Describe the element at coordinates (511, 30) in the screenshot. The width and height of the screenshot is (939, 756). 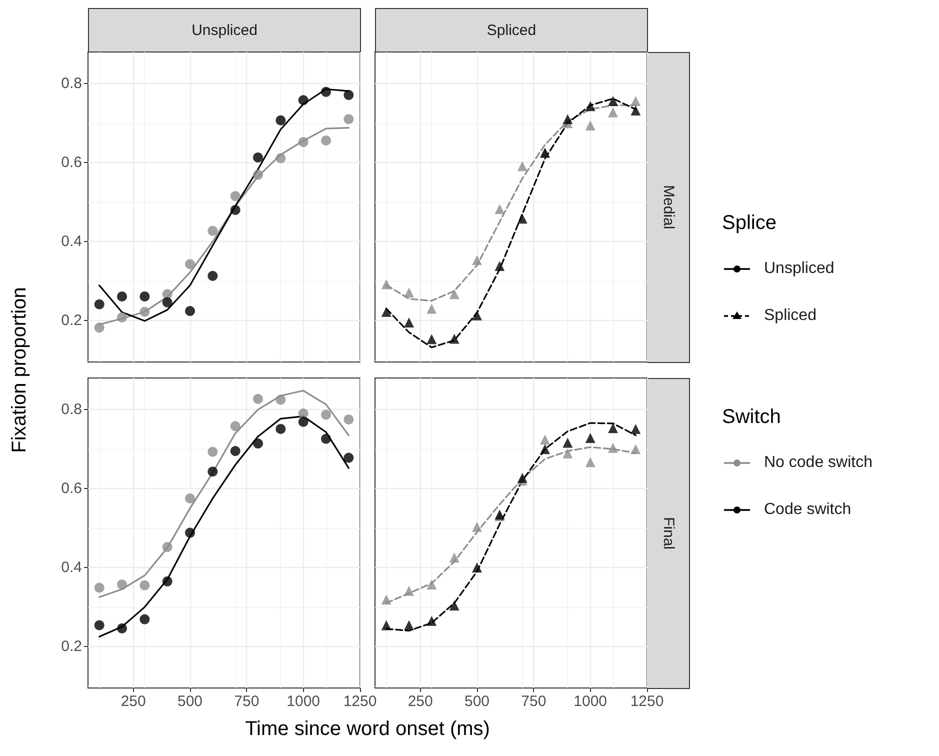
I see `chart-title: Spliced` at that location.